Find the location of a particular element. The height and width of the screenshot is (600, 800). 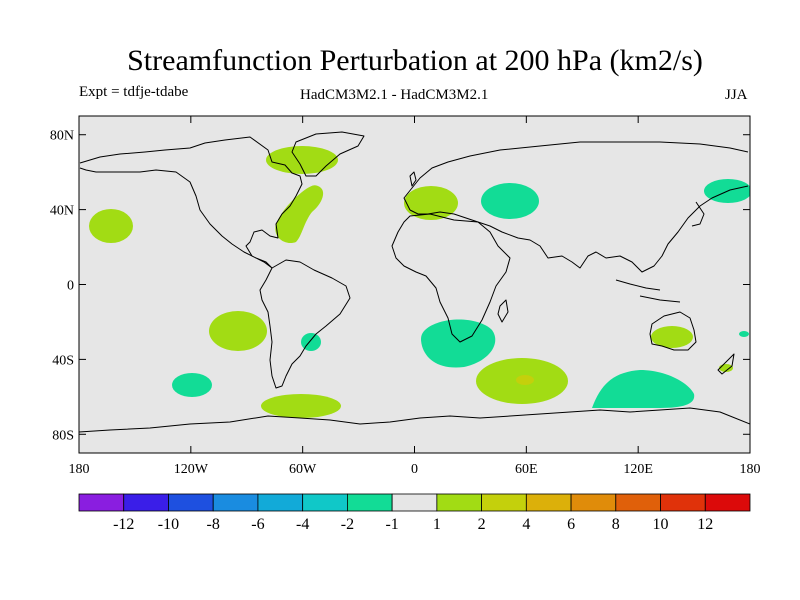

anomaly-southern-africa-negative is located at coordinates (458, 343).